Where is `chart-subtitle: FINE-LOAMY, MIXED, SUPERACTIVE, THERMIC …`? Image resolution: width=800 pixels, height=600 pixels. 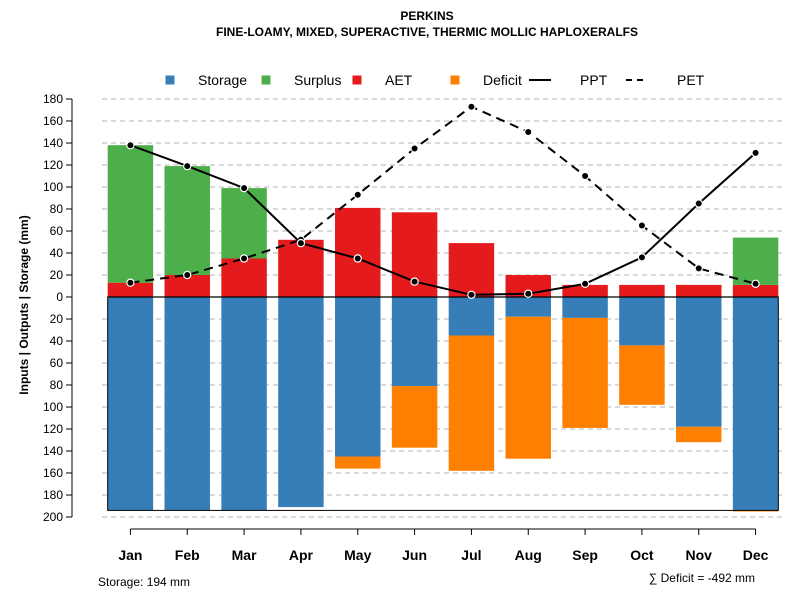
chart-subtitle: FINE-LOAMY, MIXED, SUPERACTIVE, THERMIC … is located at coordinates (427, 32).